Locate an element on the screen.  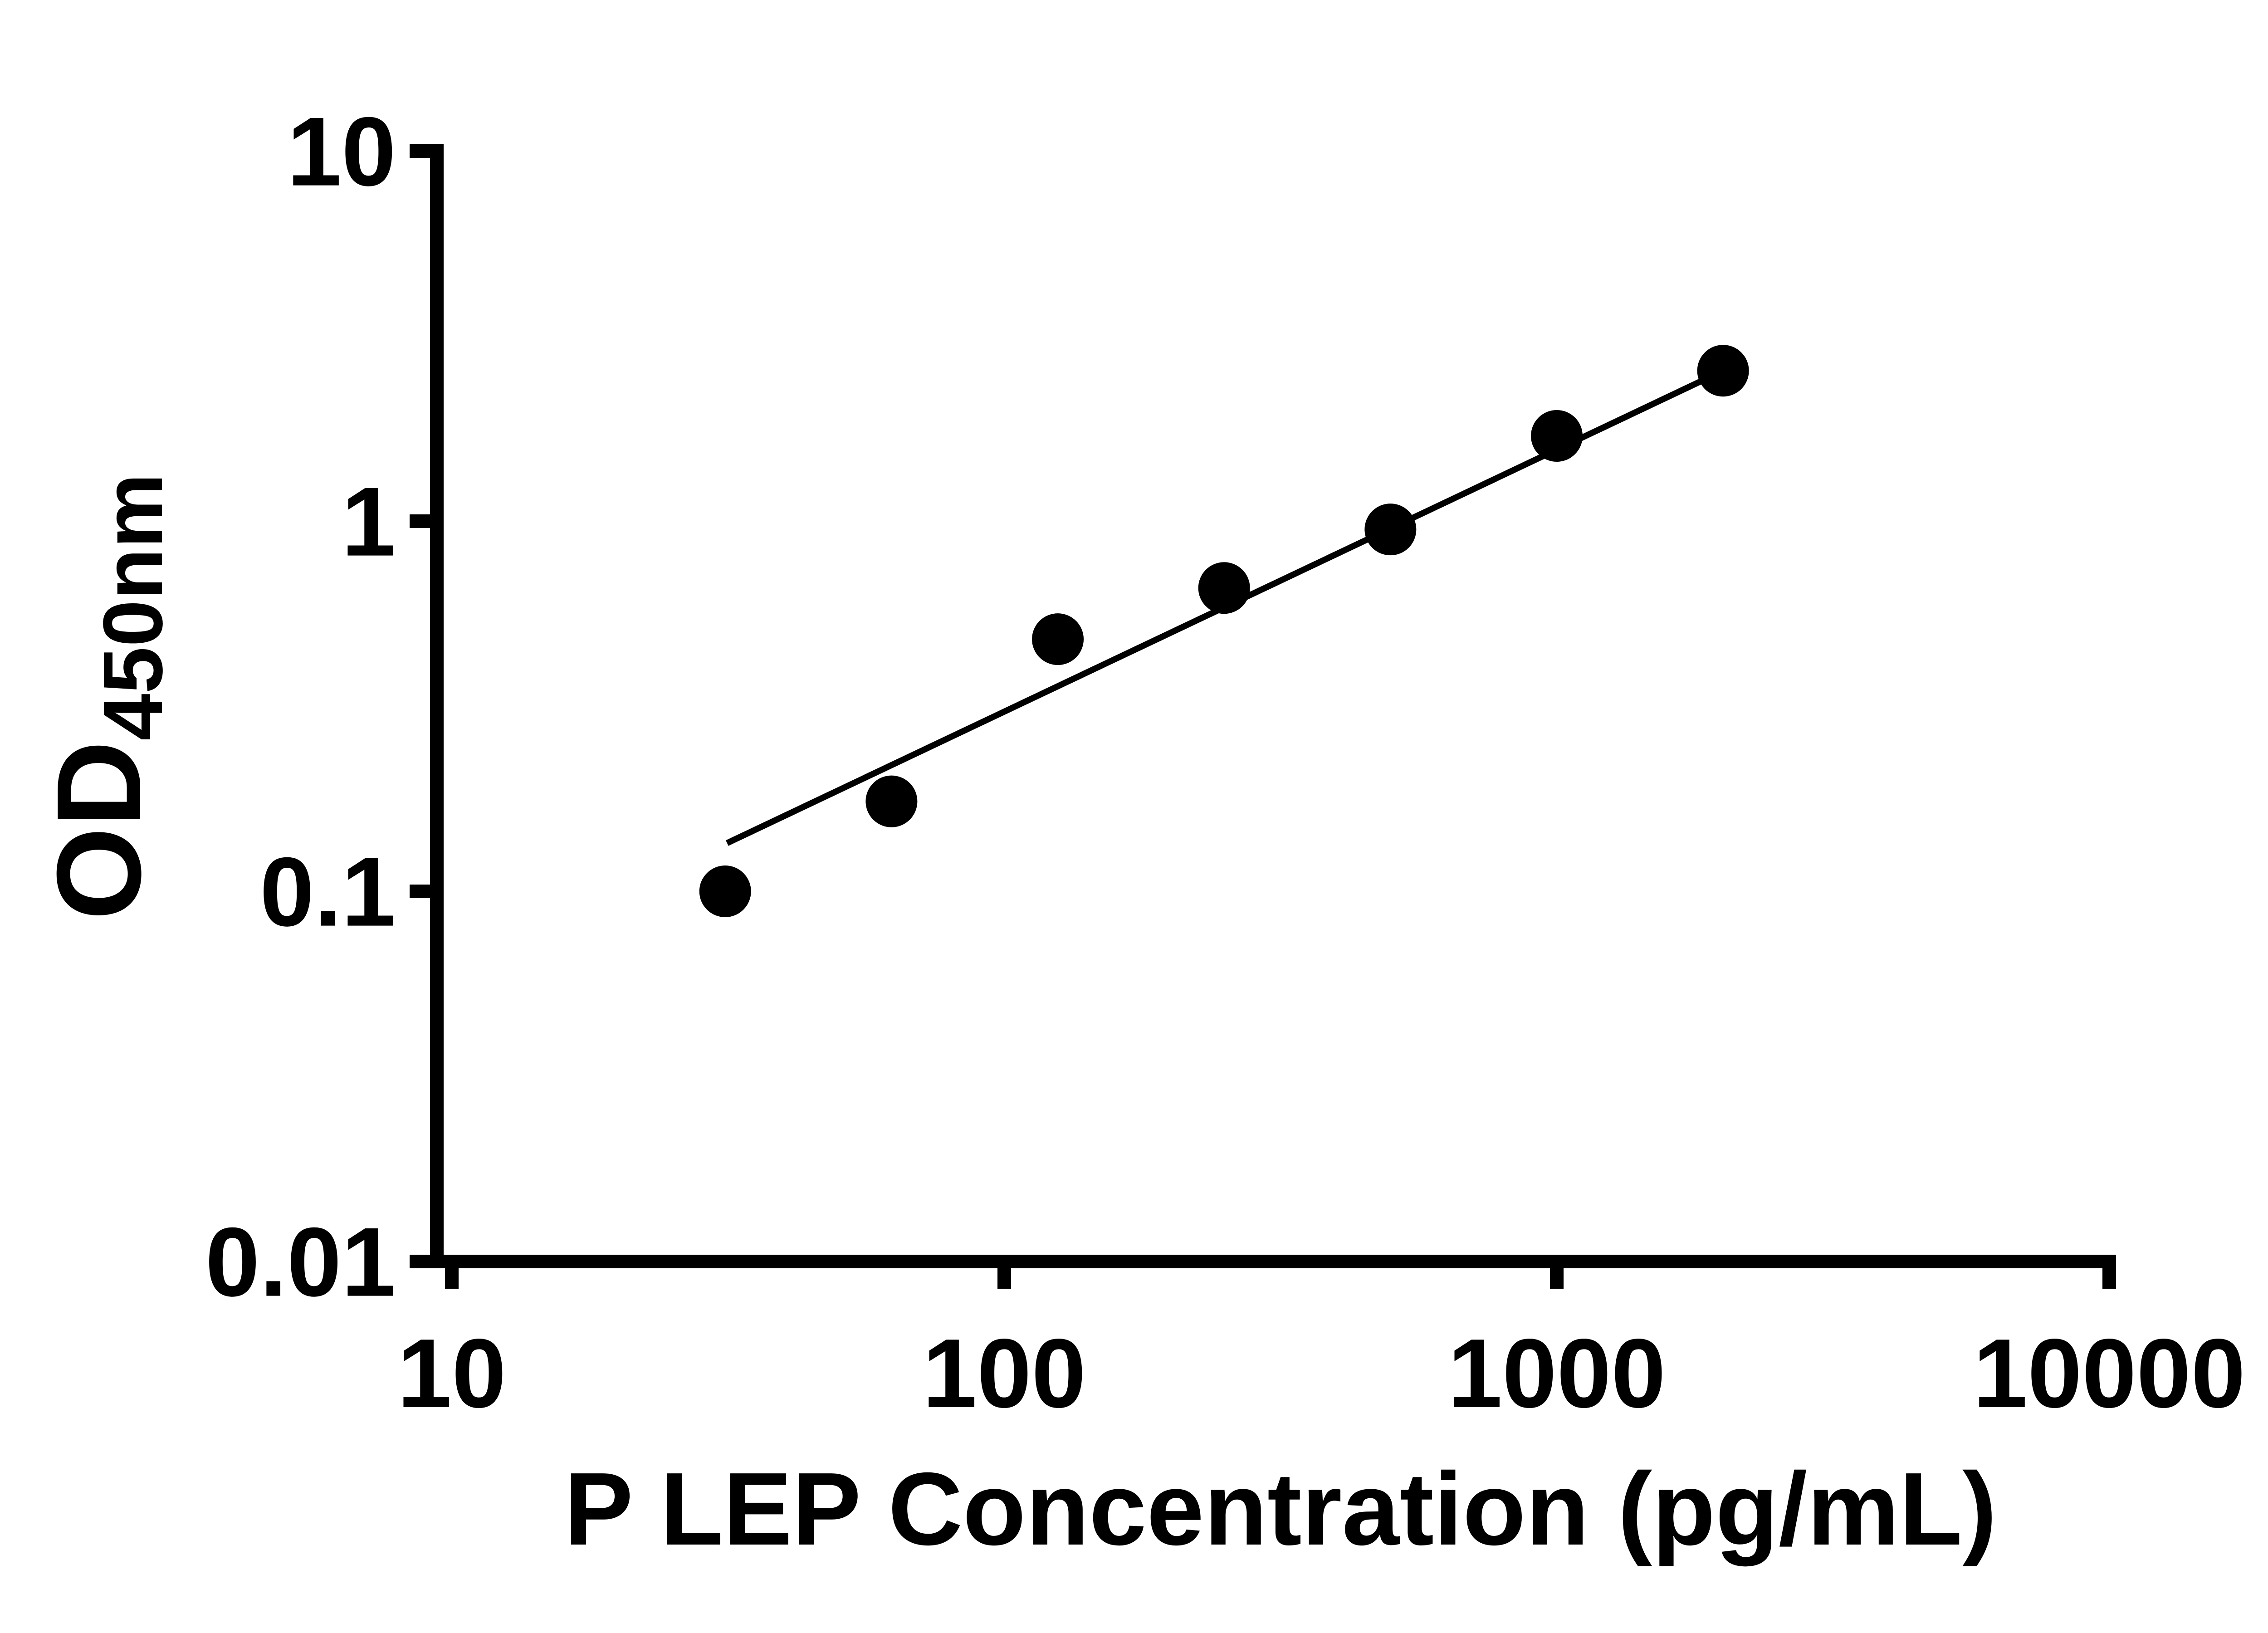
x-tick-label: 100 is located at coordinates (1004, 1373).